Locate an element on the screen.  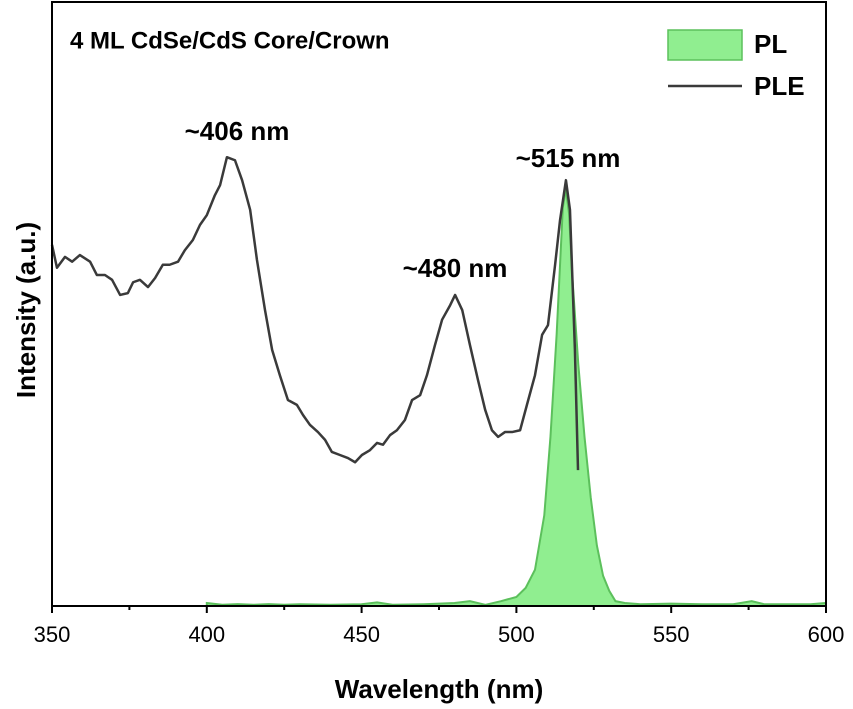
legend-label: PL is located at coordinates (770, 44).